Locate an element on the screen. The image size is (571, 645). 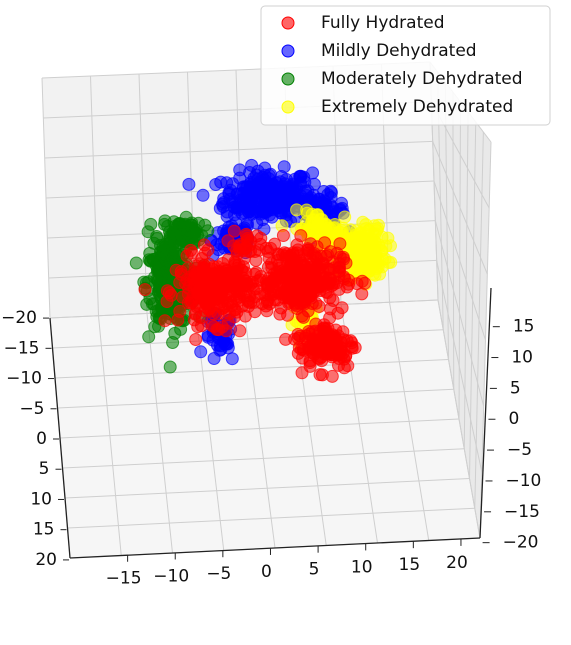
bottom-axis-tick-label: 20 is located at coordinates (457, 563).